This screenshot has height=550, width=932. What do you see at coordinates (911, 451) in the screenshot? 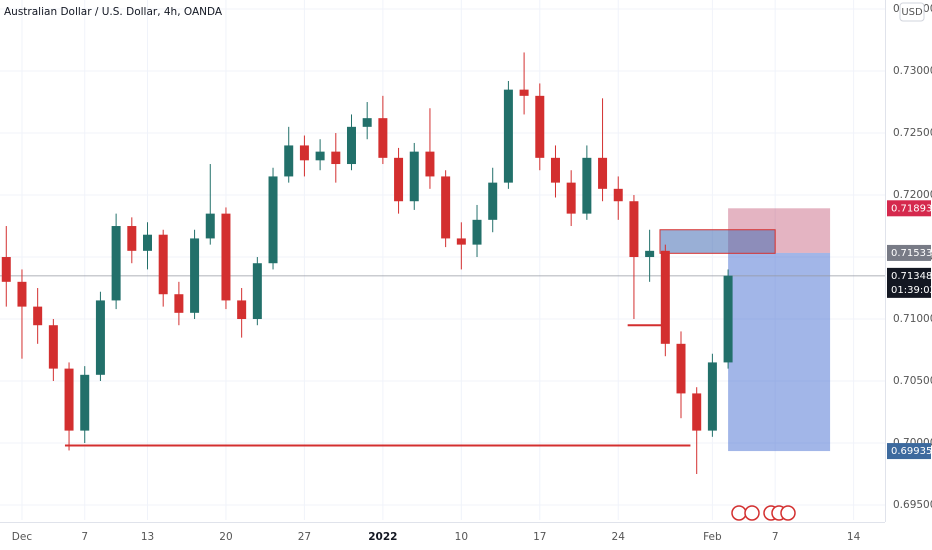
I see `price-tag-label: 0.69935` at bounding box center [911, 451].